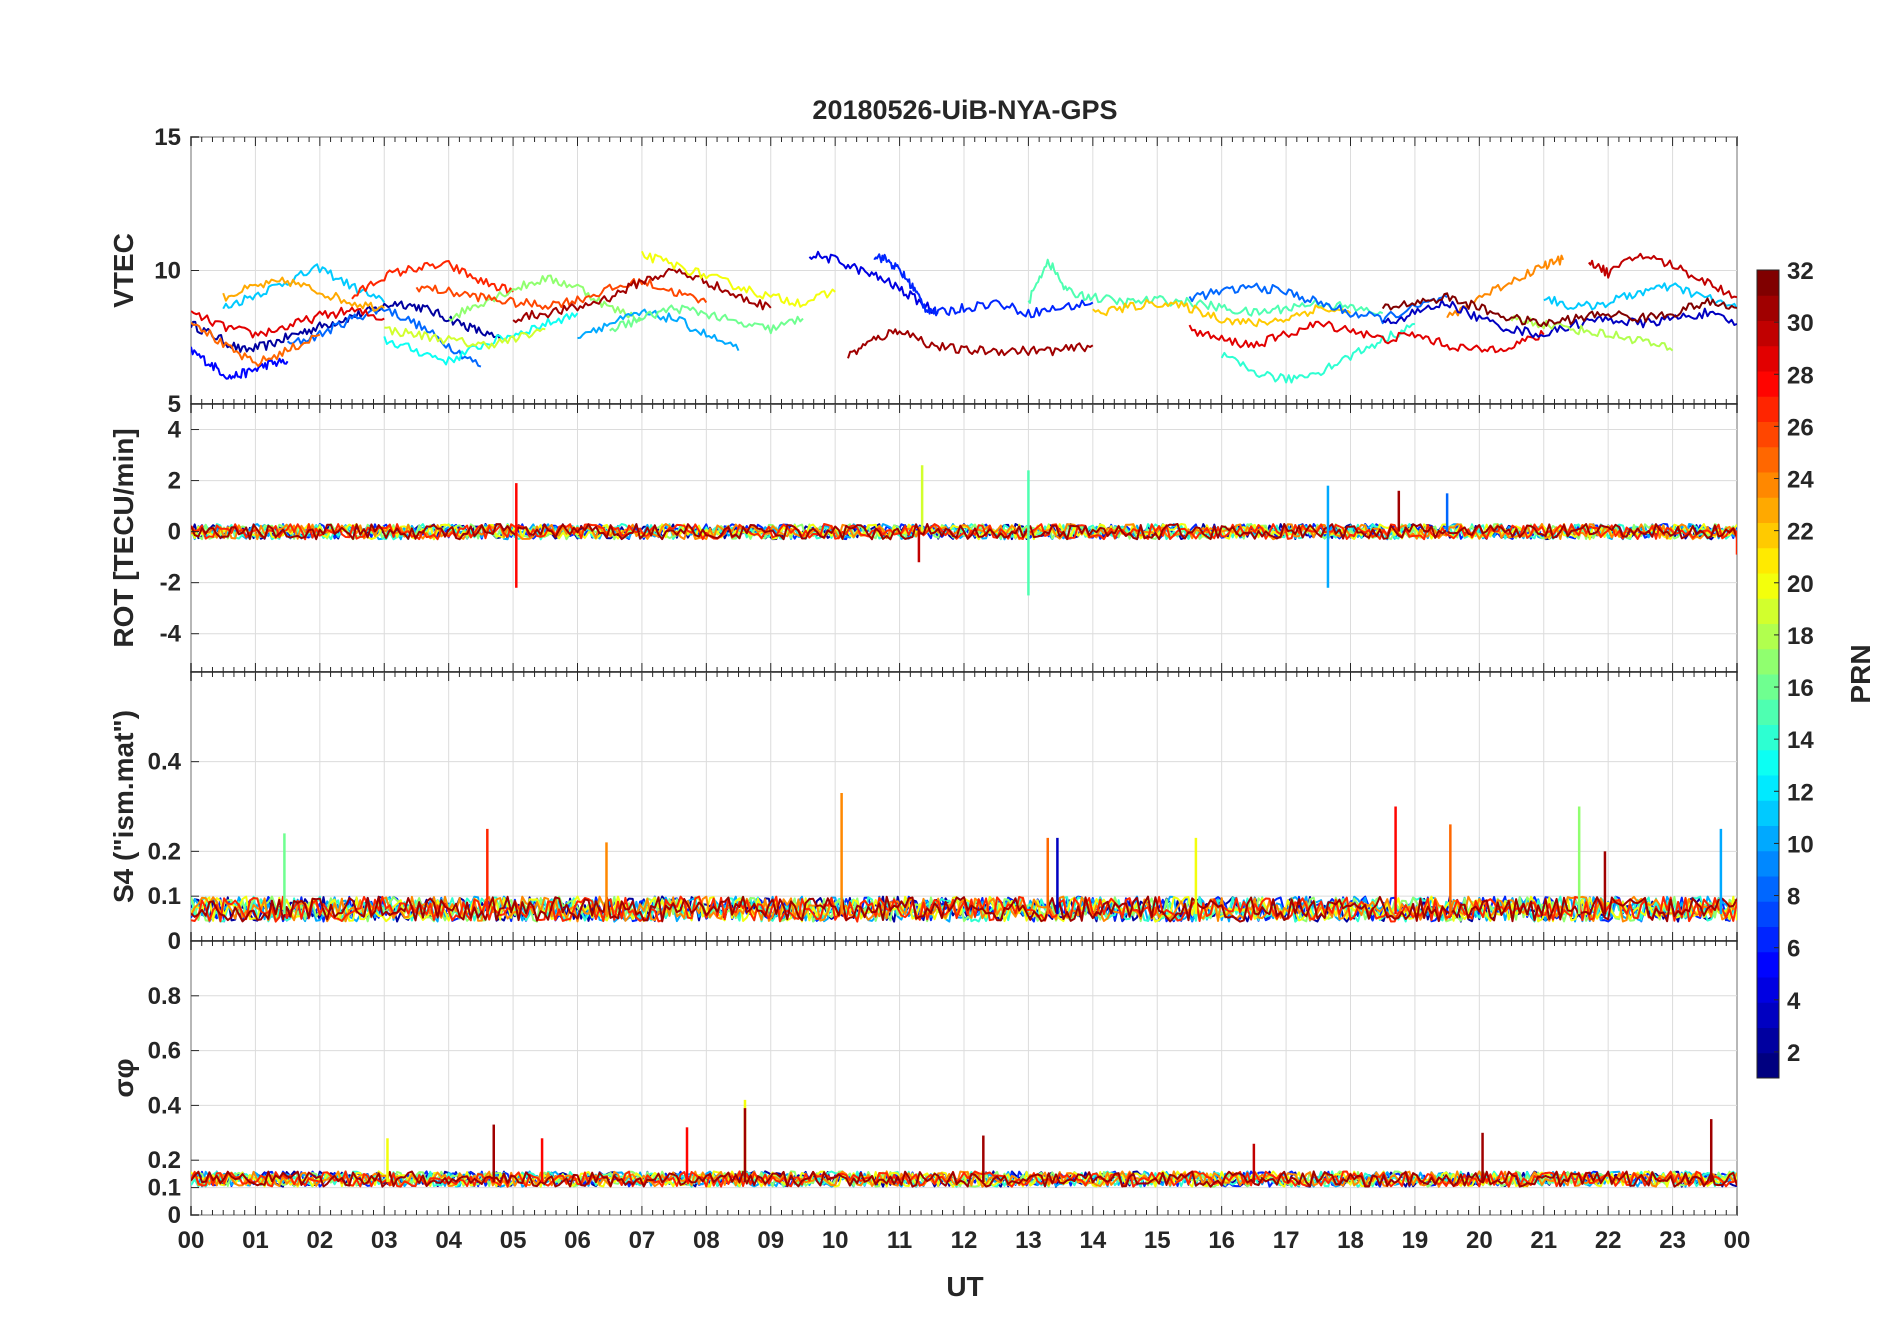  I want to click on colorbar-tick-label: 20, so click(1800, 584).